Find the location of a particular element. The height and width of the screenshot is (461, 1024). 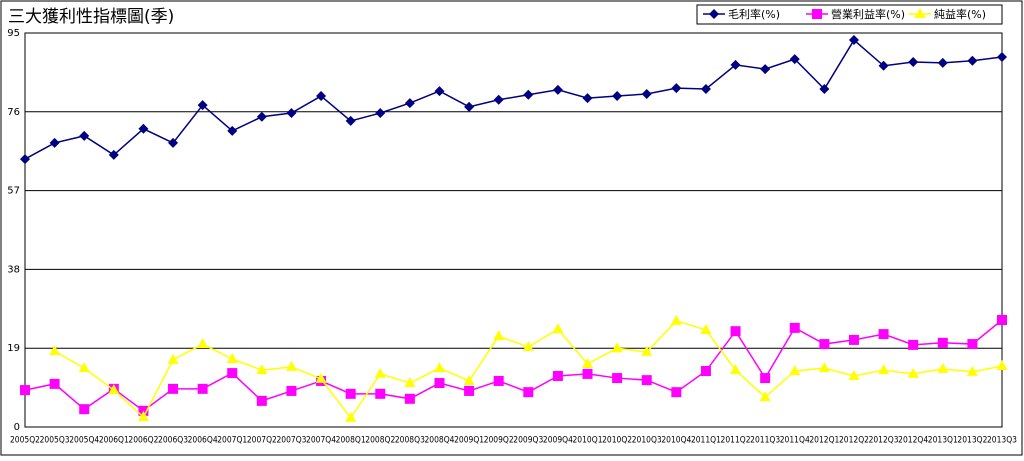

x-tick-label: 2013Q3 is located at coordinates (1002, 441).